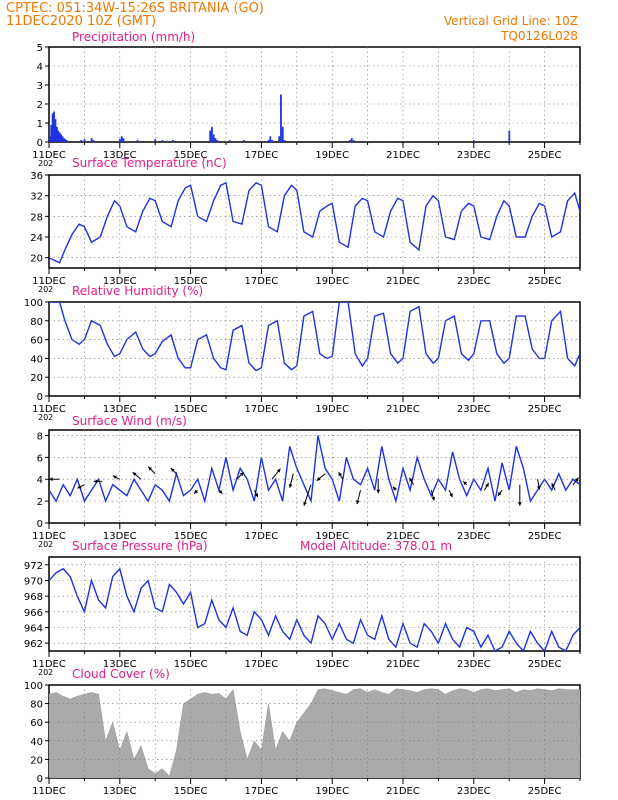 Image resolution: width=618 pixels, height=800 pixels. Describe the element at coordinates (33, 303) in the screenshot. I see `humidity-y-tick-label: 100` at that location.